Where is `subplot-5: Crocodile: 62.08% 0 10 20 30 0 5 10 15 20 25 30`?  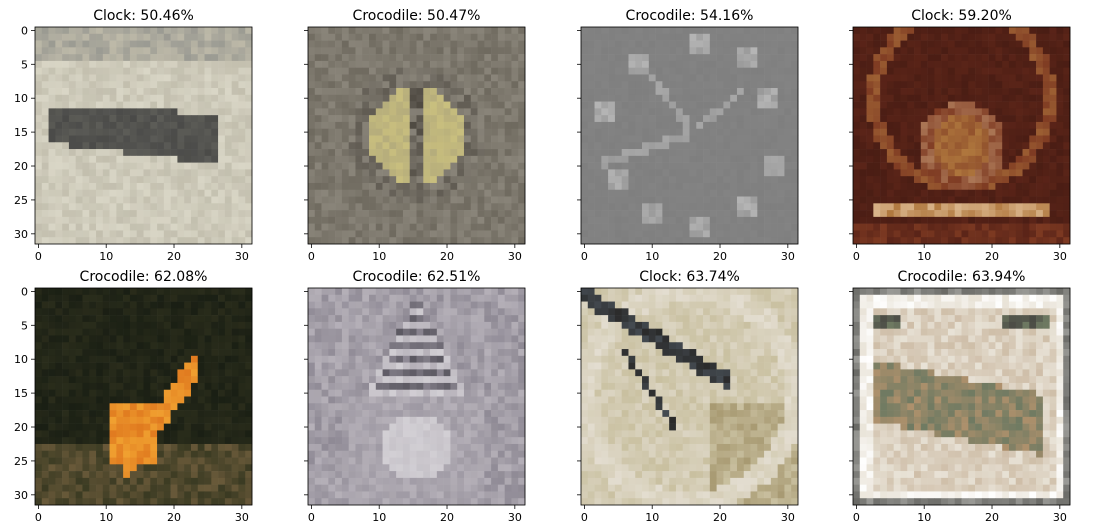 subplot-5: Crocodile: 62.08% 0 10 20 30 0 5 10 15 20 25 30 is located at coordinates (133, 396).